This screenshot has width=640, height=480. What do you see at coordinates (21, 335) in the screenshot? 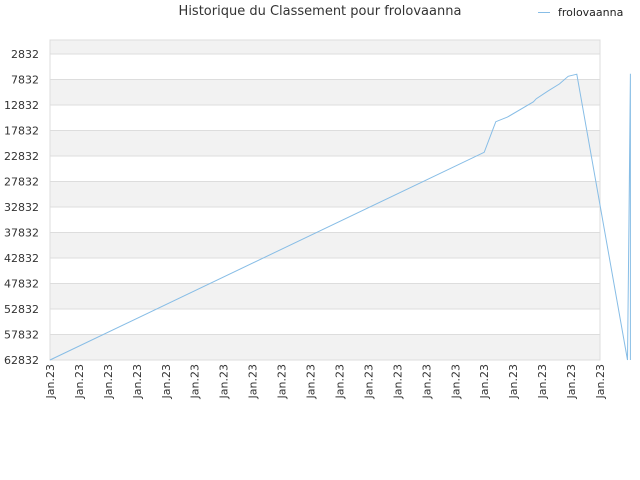
I see `y-tick-label: 57832` at bounding box center [21, 335].